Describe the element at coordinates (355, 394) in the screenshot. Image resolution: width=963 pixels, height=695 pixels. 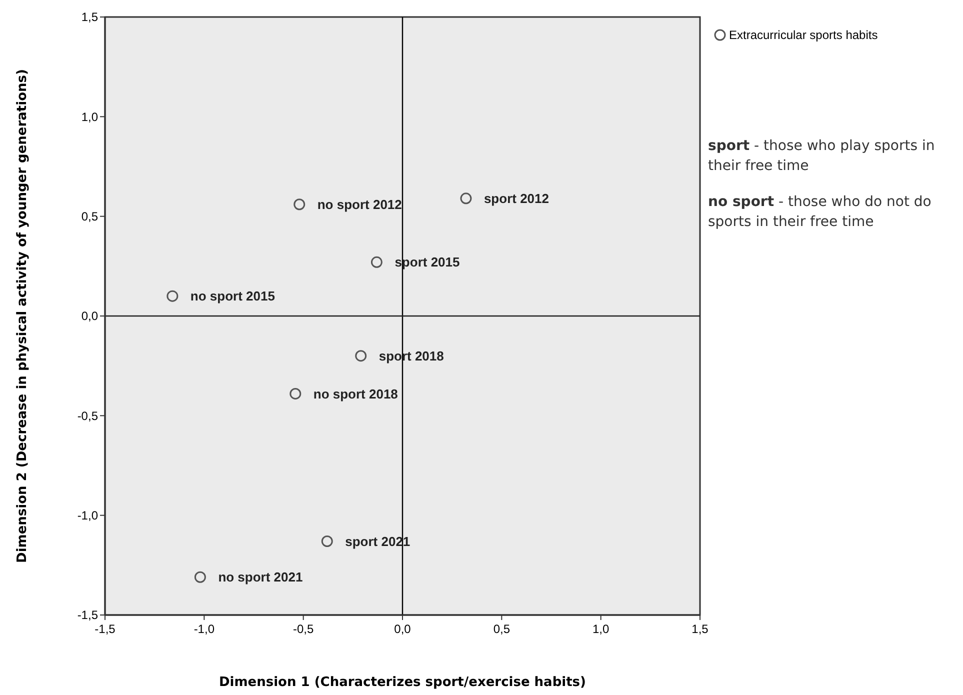
I see `annotation: no sport 2018` at that location.